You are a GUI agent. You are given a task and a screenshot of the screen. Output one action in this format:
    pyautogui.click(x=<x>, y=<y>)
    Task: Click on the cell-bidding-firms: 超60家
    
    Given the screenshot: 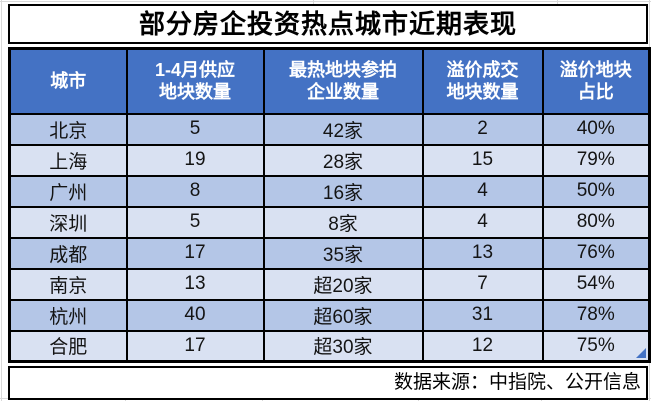 What is the action you would take?
    pyautogui.click(x=343, y=315)
    